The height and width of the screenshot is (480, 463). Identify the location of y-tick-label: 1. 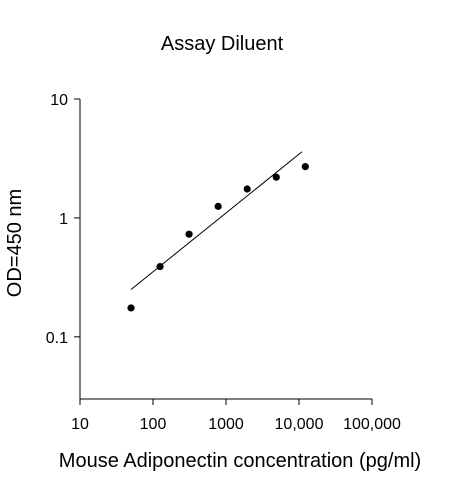
(63, 219).